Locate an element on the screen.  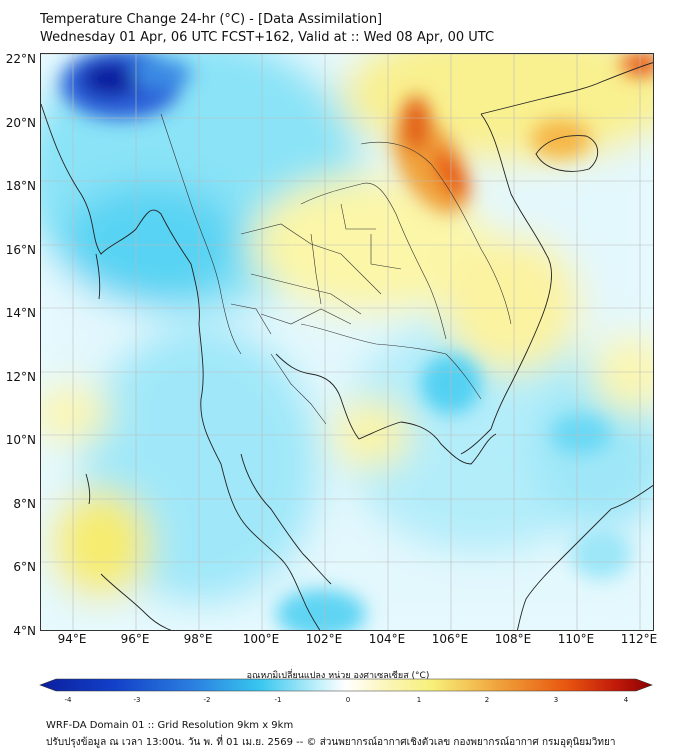
lon-label-102e: 102°E is located at coordinates (324, 639).